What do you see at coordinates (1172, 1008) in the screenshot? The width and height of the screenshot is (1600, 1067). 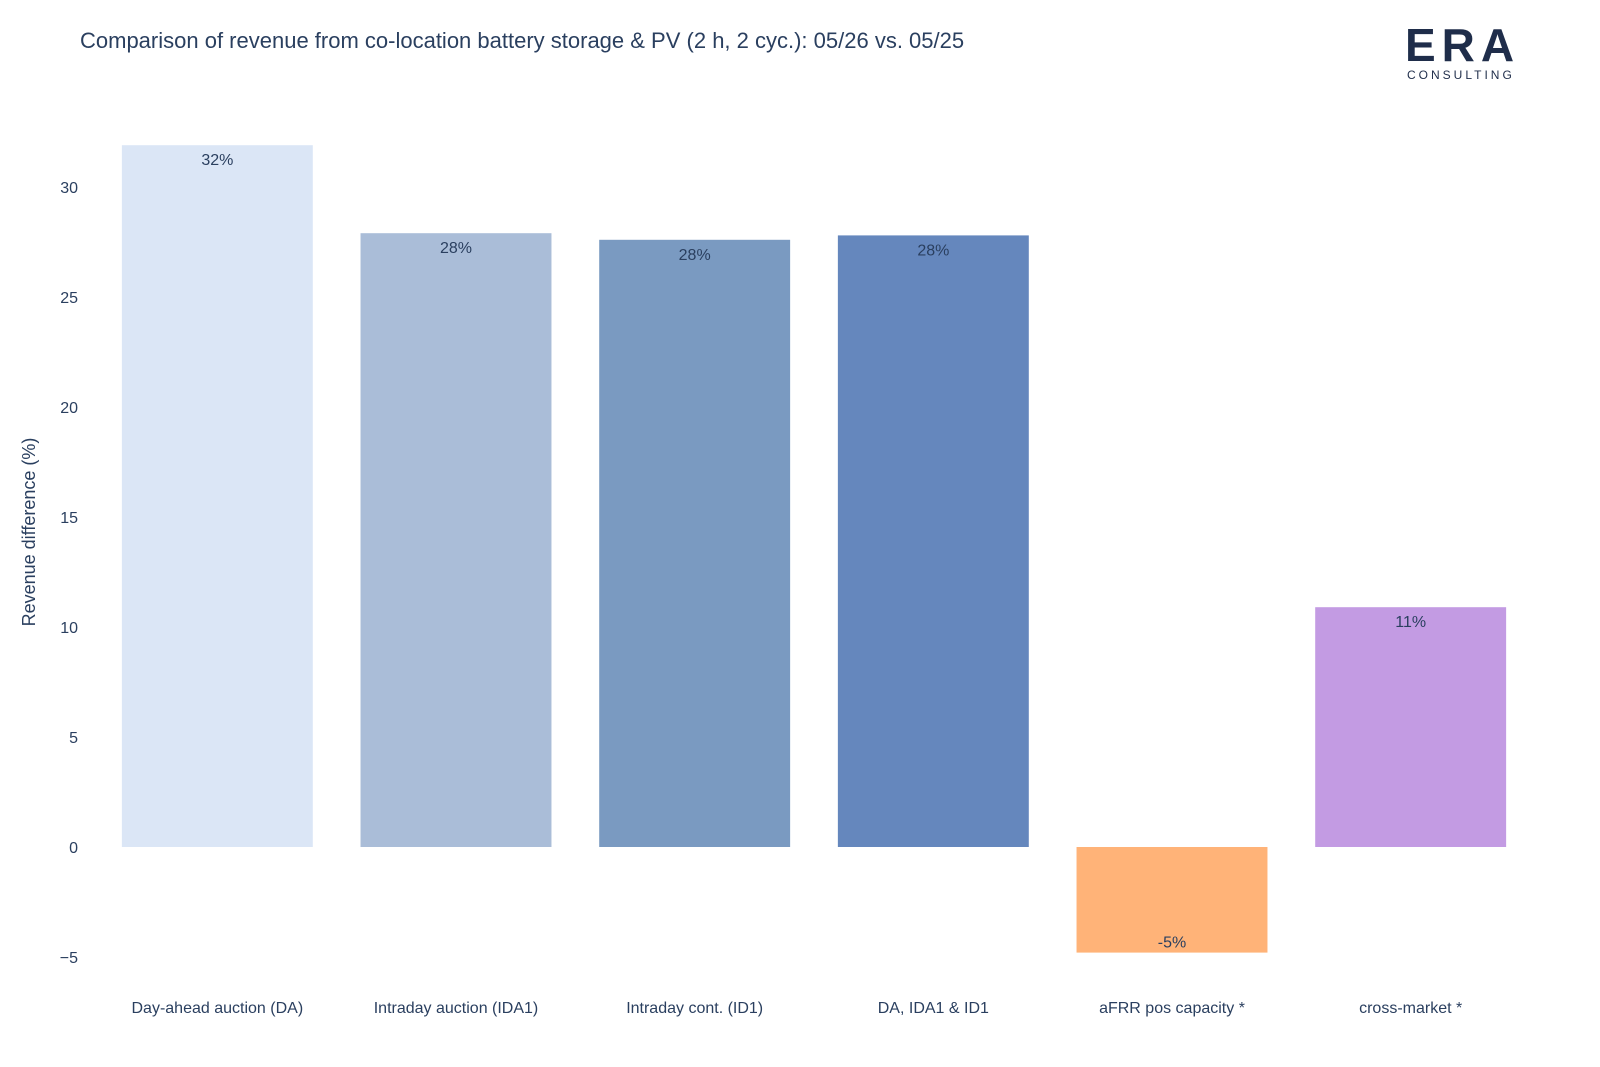 I see `x-tick-label-4: aFRR pos capacity *` at bounding box center [1172, 1008].